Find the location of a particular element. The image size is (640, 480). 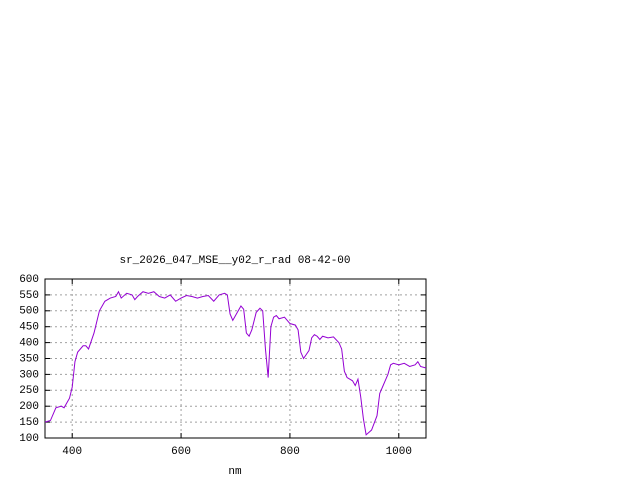

x-tick-label: 1000 is located at coordinates (399, 452).